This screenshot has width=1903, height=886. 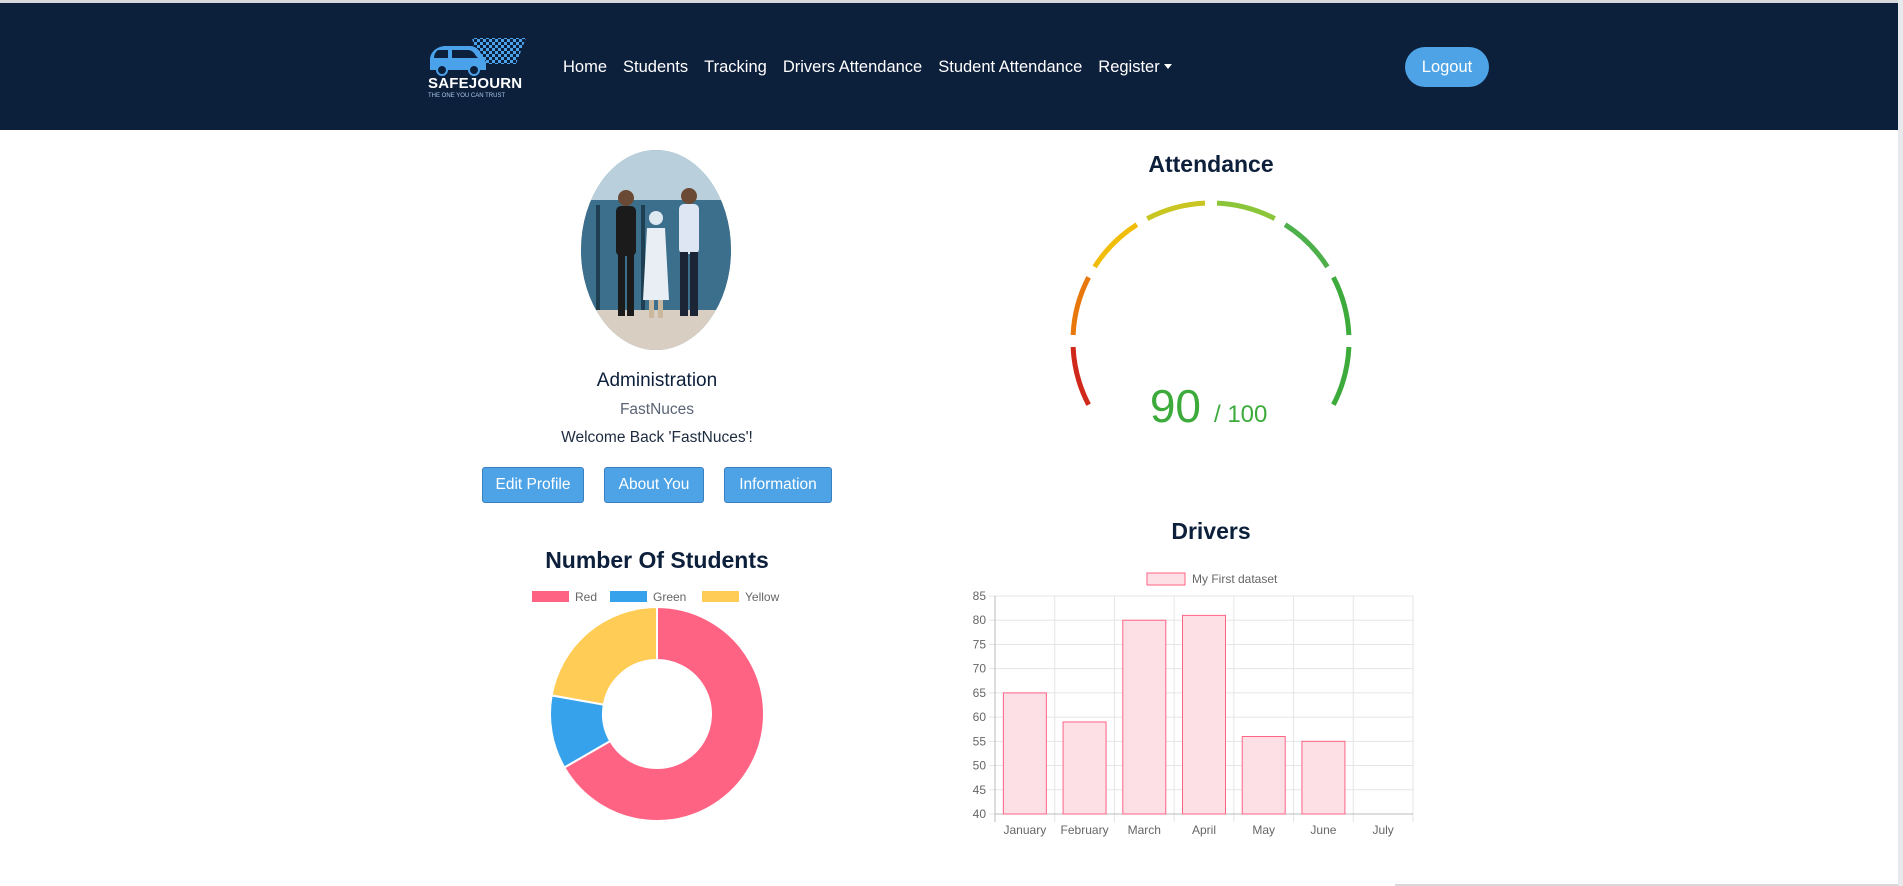 I want to click on y-tick-label: 50, so click(x=980, y=766).